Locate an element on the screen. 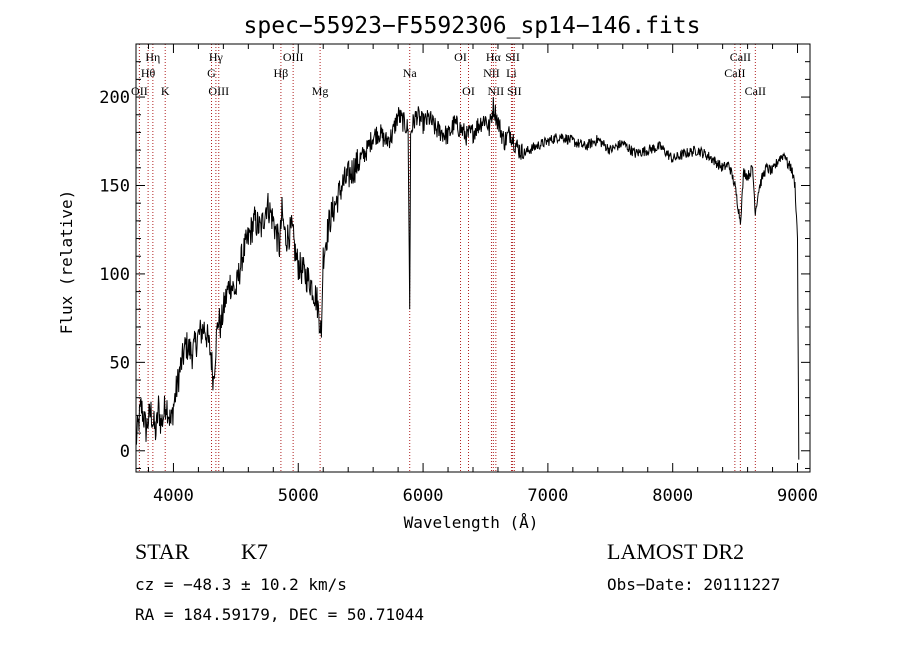  x-tick-label: 5000 is located at coordinates (298, 496).